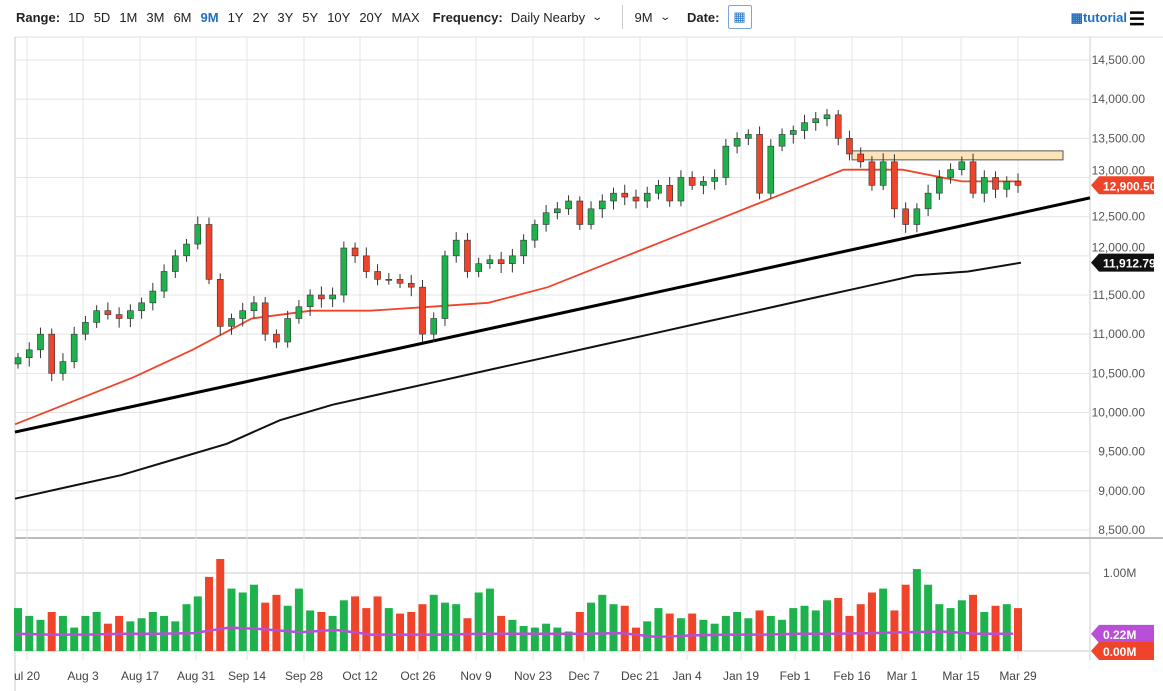 Image resolution: width=1163 pixels, height=691 pixels. I want to click on menu-icon: ☰, so click(1136, 19).